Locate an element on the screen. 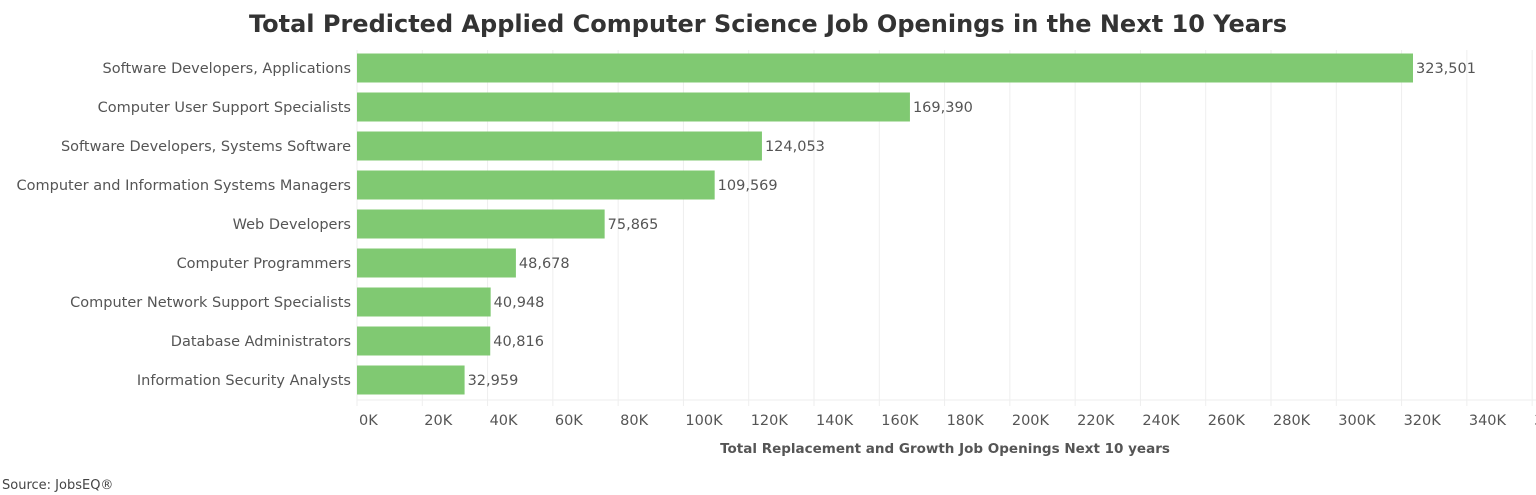 The width and height of the screenshot is (1536, 495). category-label: Software Developers, Applications is located at coordinates (227, 69).